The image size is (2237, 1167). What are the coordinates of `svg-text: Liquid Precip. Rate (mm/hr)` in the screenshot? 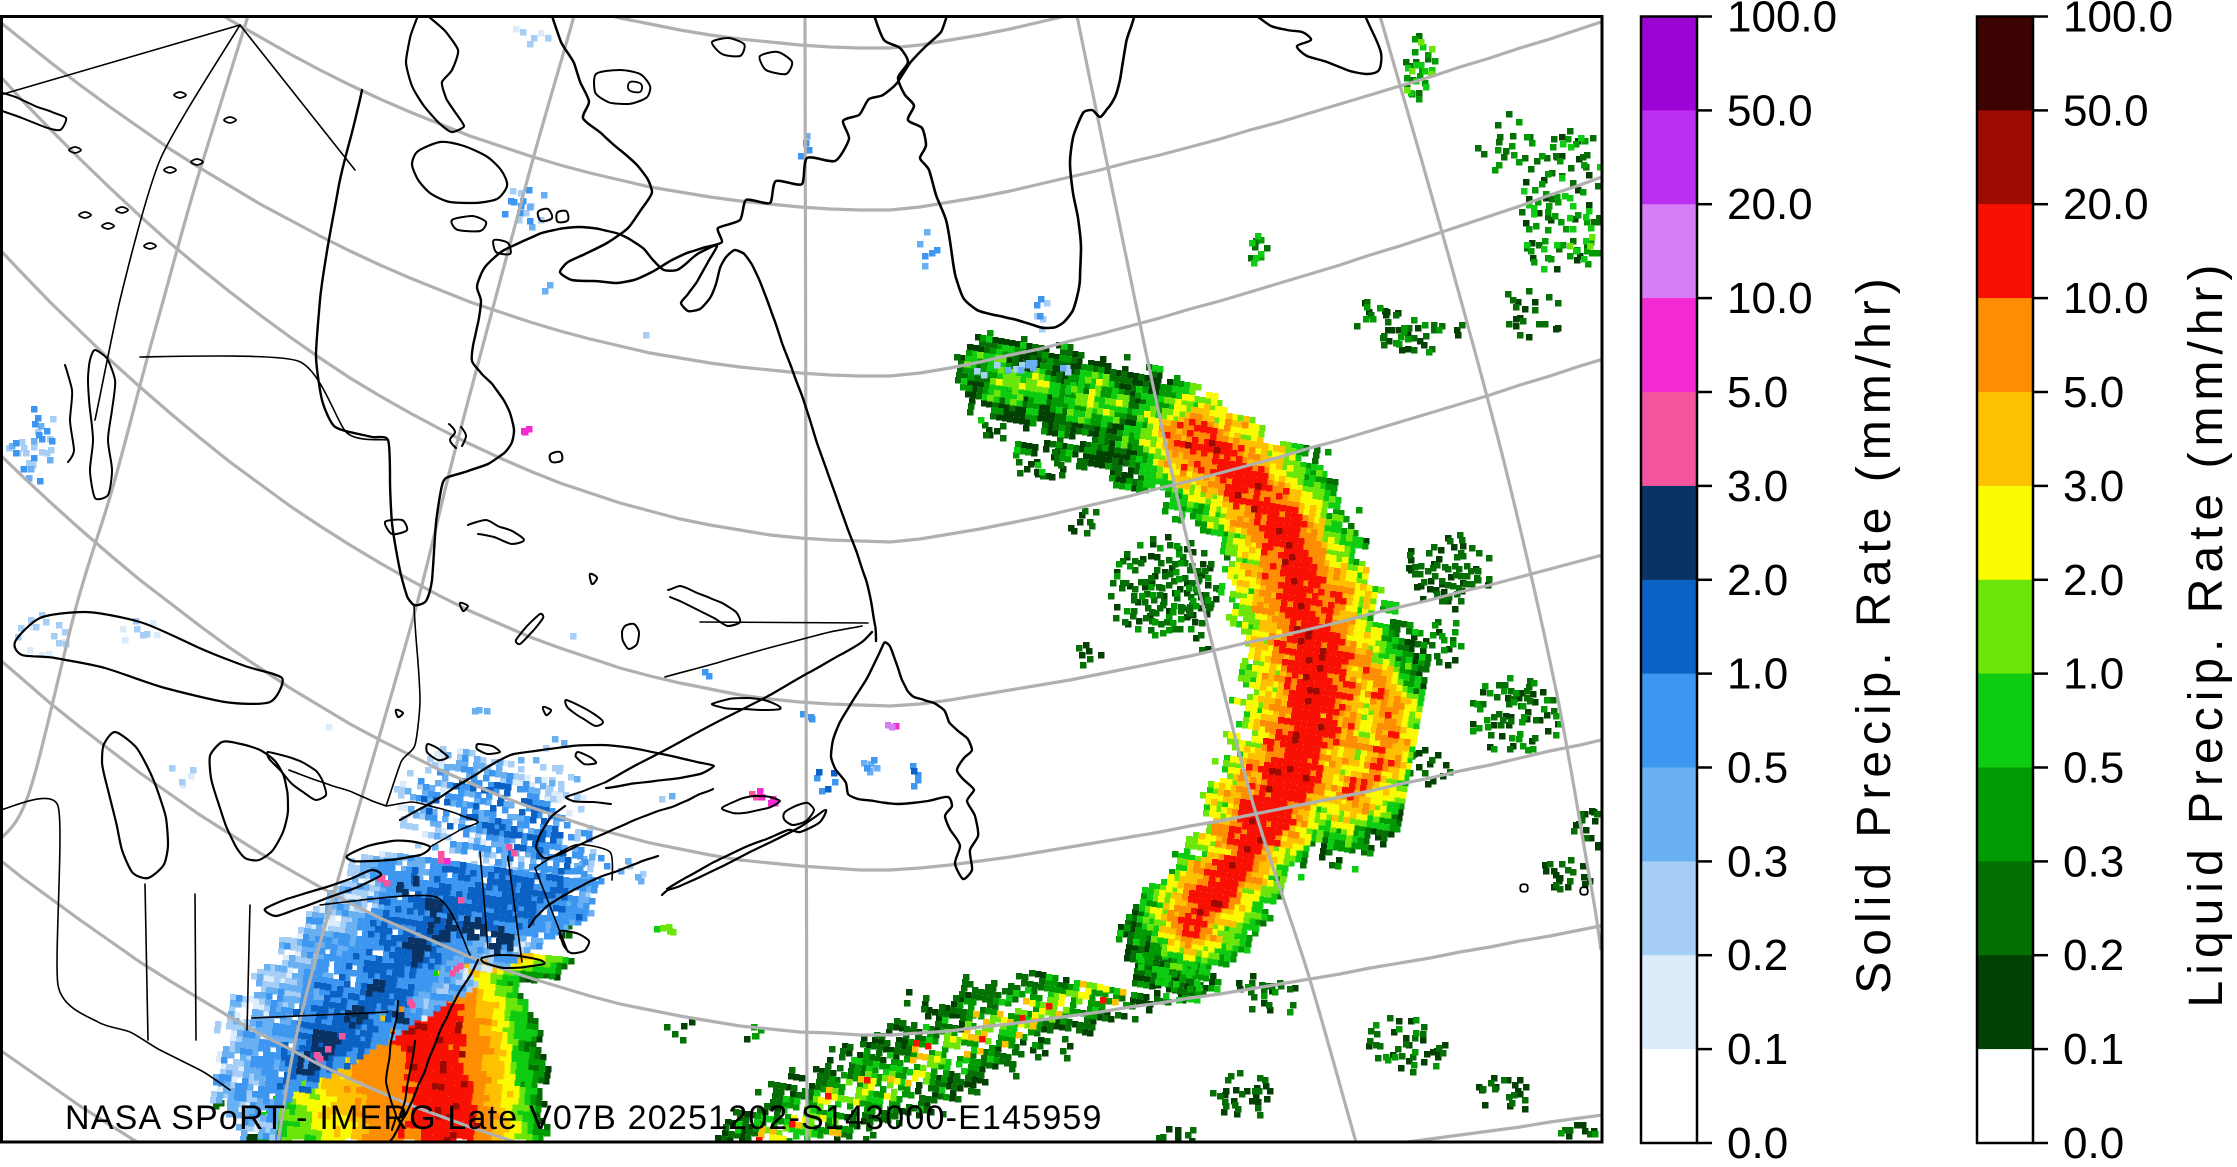 It's located at (2206, 633).